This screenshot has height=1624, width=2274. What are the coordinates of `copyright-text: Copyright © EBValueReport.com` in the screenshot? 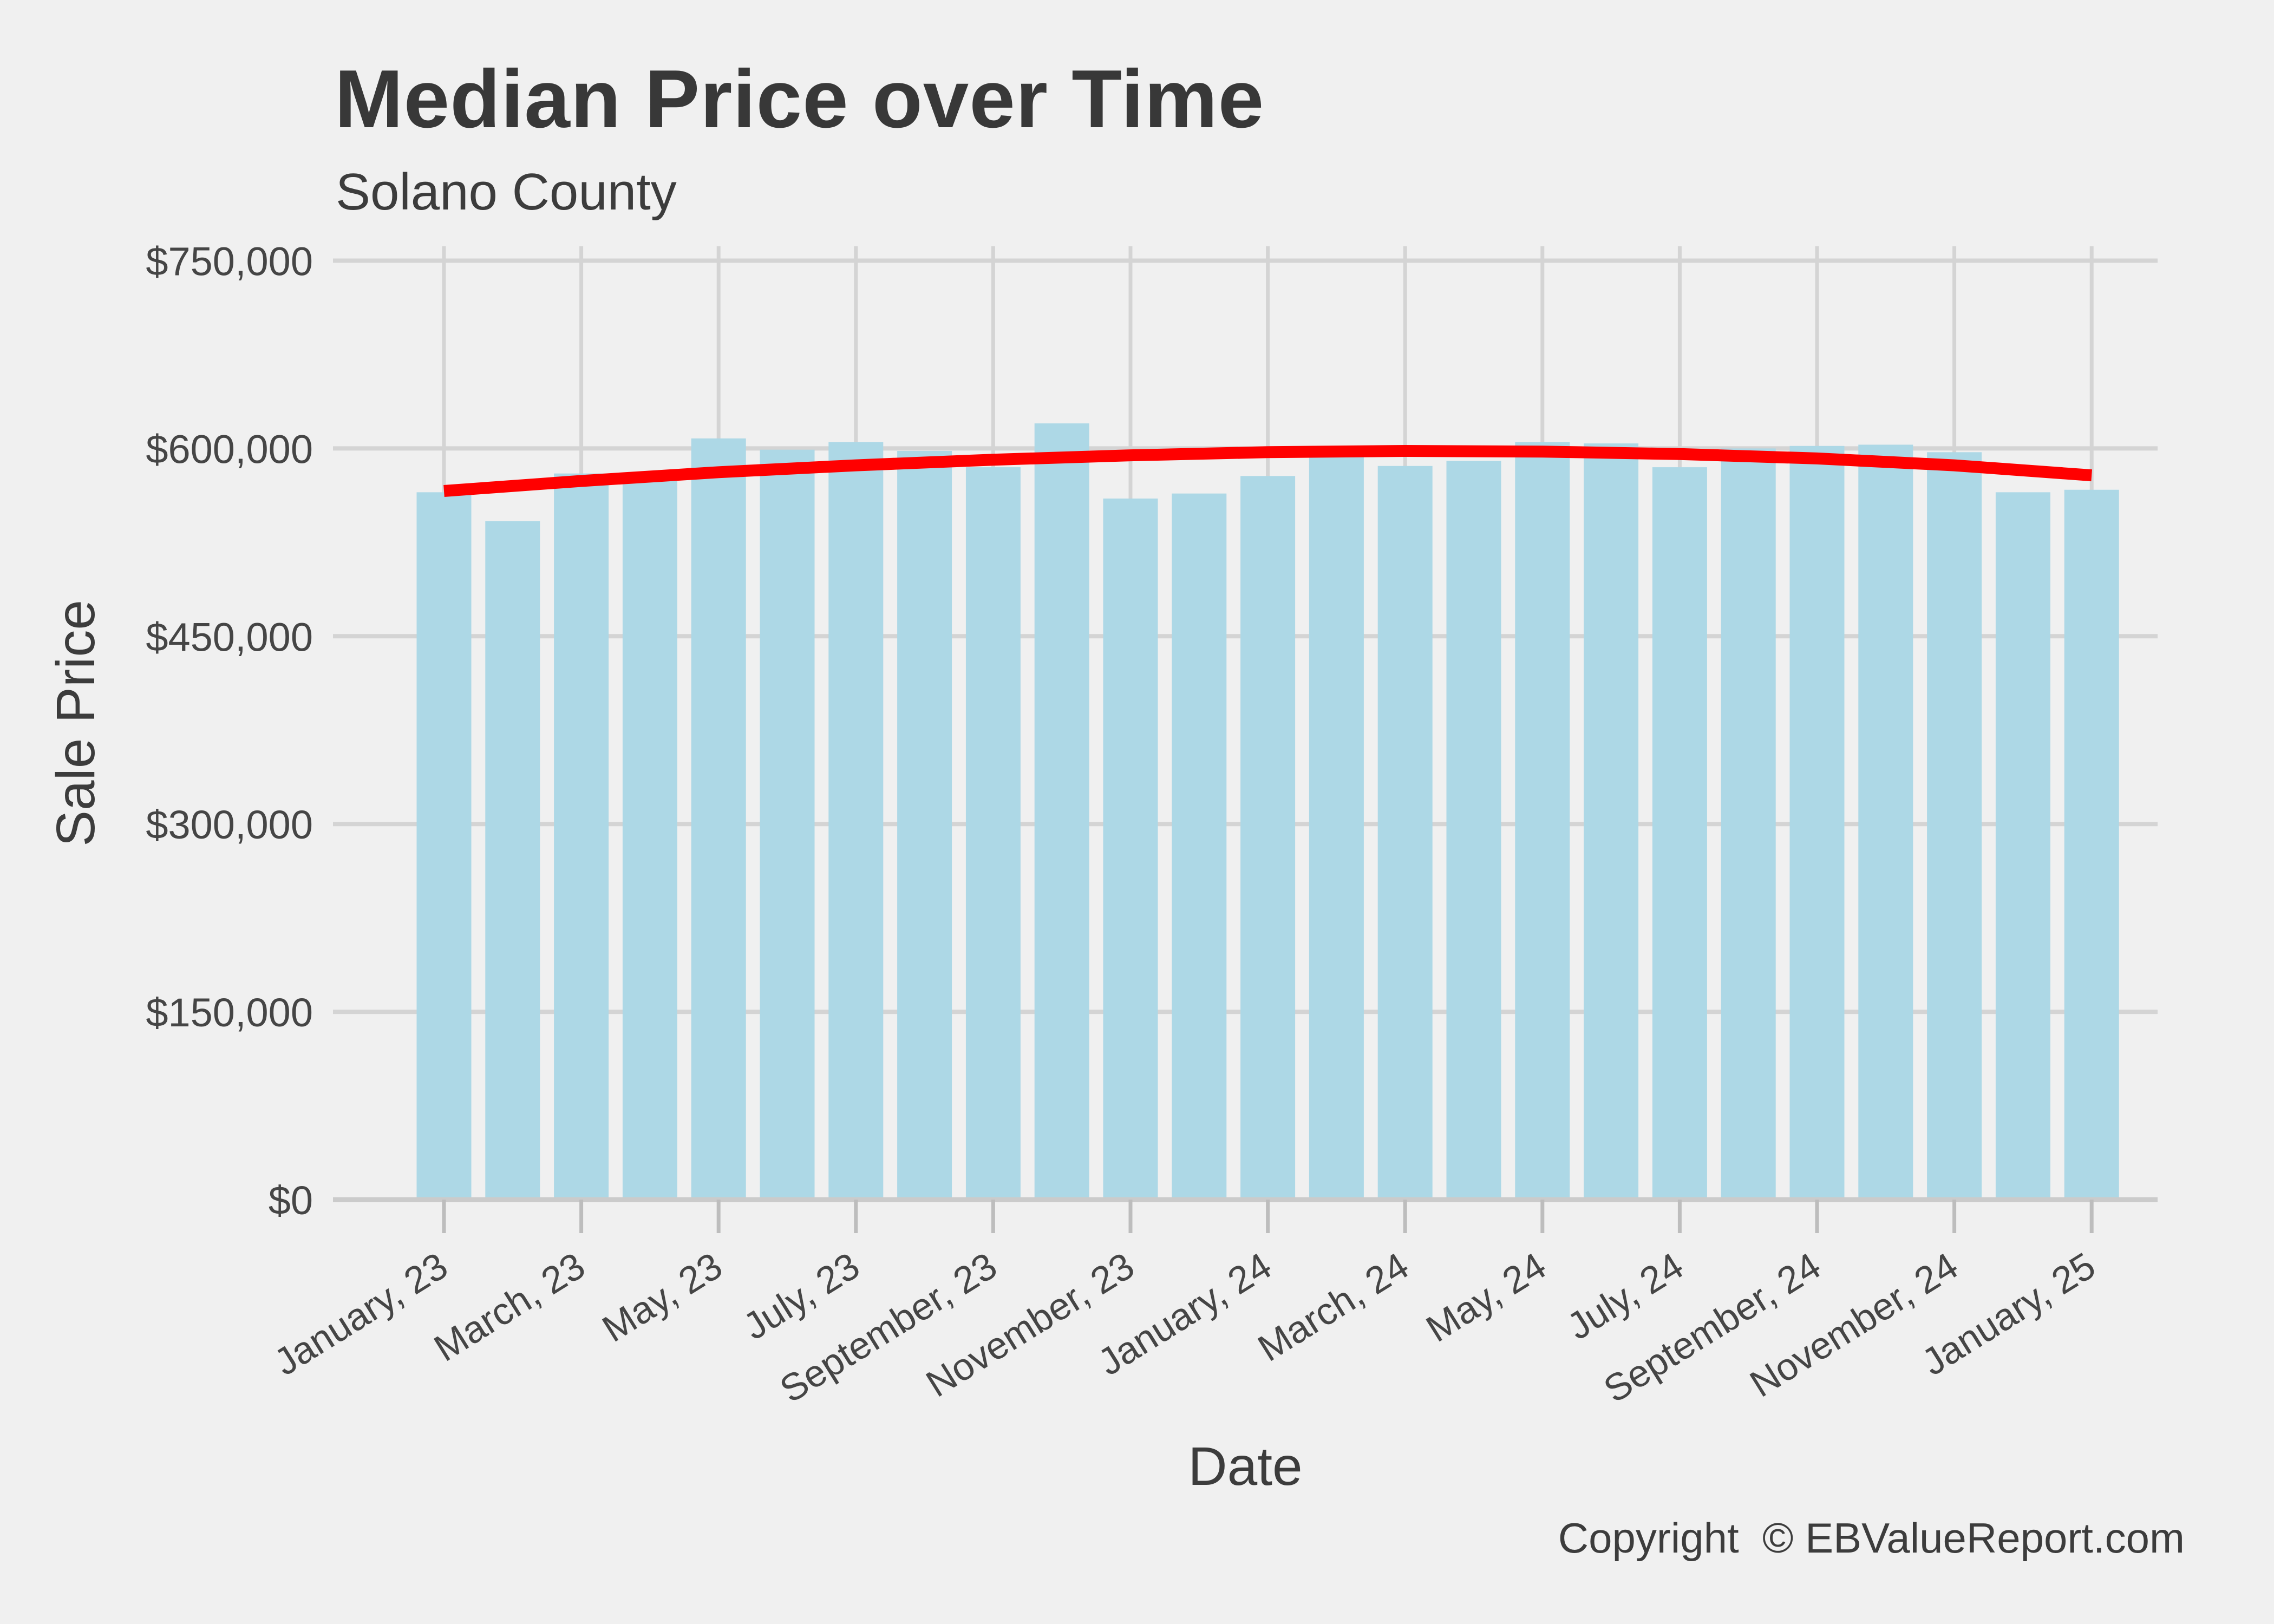 It's located at (1872, 1538).